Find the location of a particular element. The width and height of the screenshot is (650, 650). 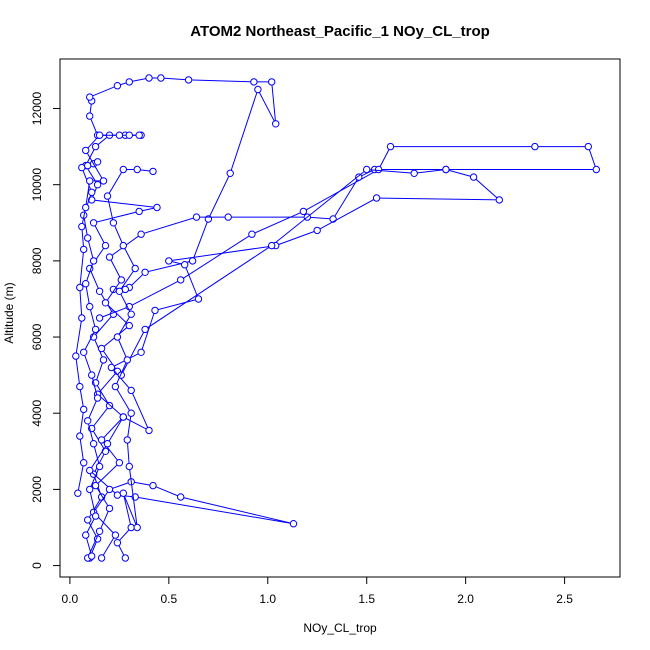

y-axis-label: Altitude (m) is located at coordinates (9, 312).